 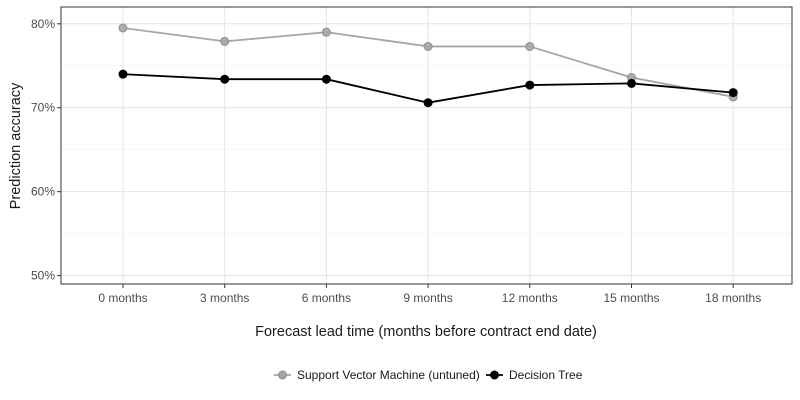 I want to click on legend-item: Support Vector Machine (untuned), so click(x=377, y=375).